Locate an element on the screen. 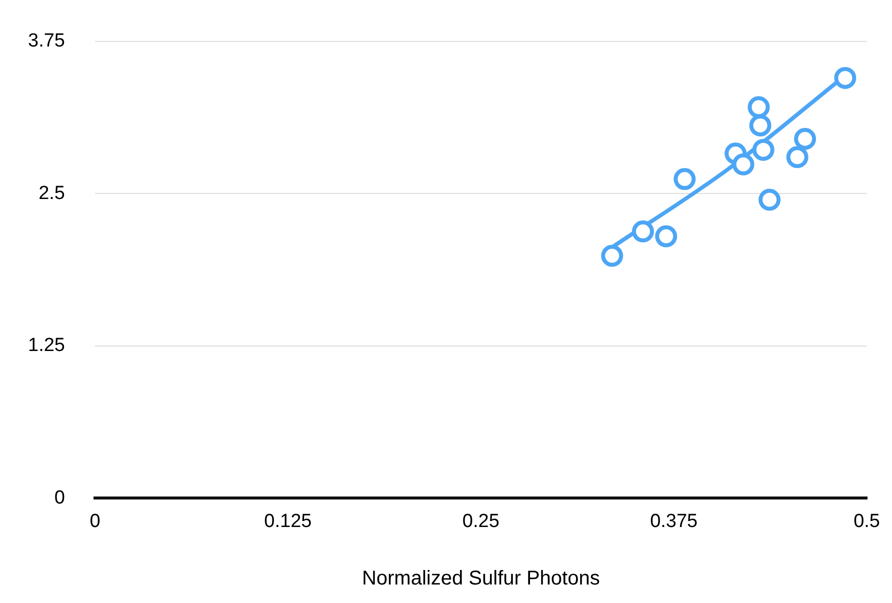 The height and width of the screenshot is (603, 892). x-tick-label: 0.25 is located at coordinates (481, 521).